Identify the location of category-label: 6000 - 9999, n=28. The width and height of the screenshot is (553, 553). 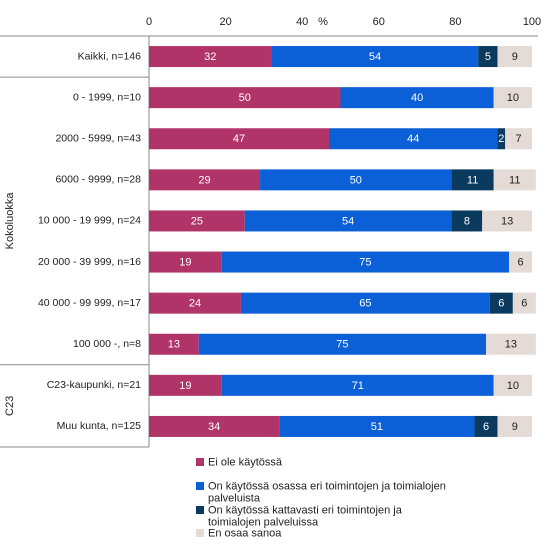
(98, 180).